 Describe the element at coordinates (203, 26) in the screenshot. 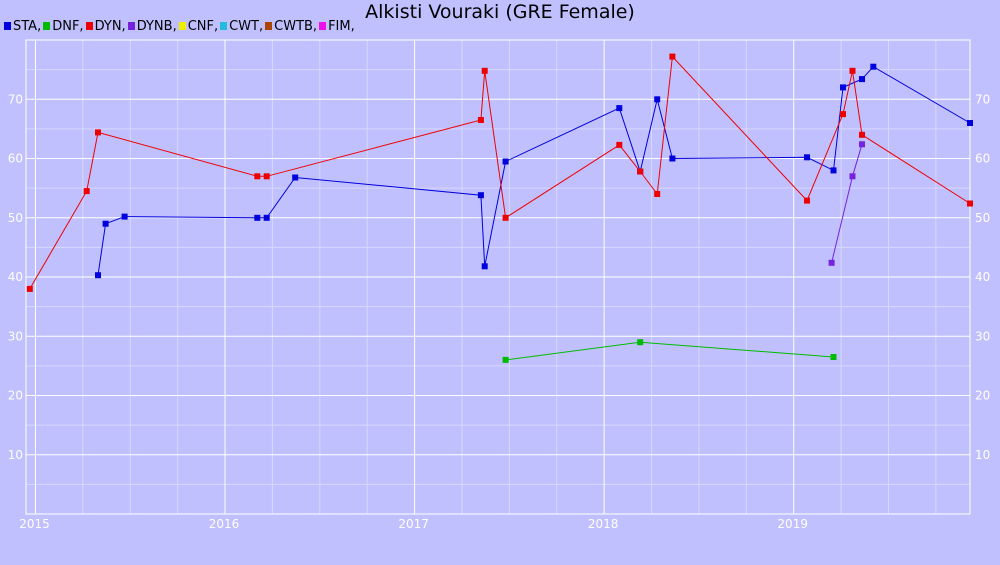

I see `legend-label: CNF,` at that location.